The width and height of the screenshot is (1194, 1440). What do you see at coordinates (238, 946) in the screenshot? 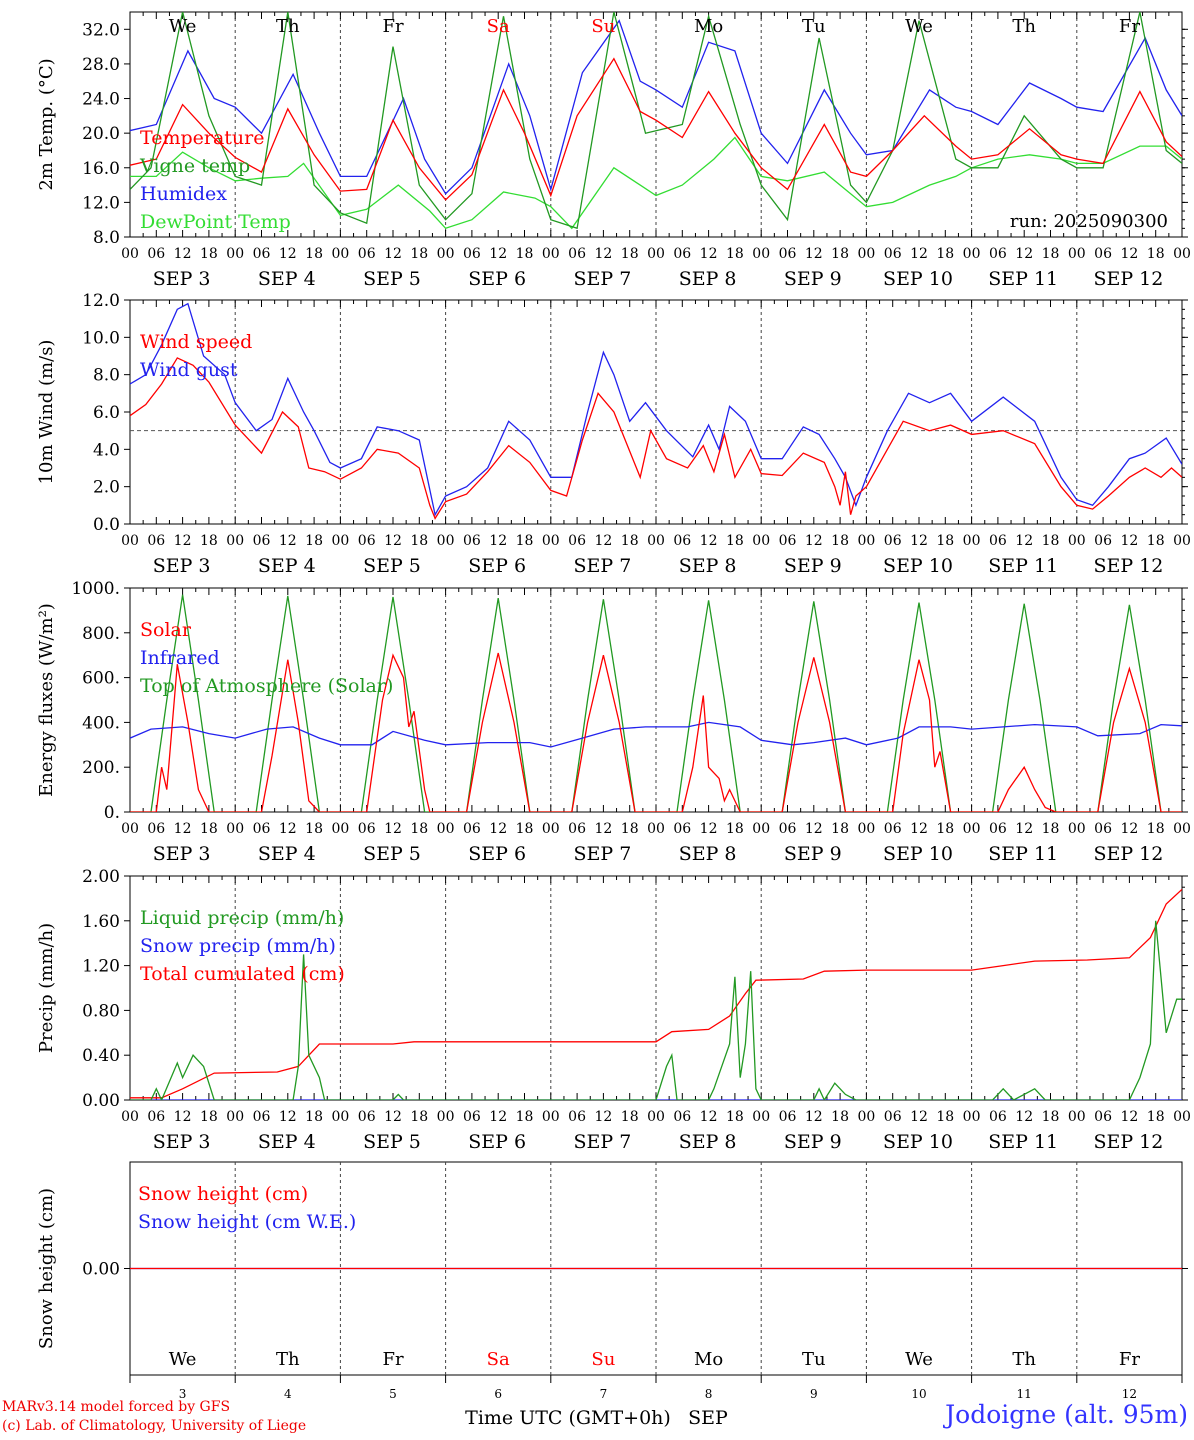
I see `legend-entry: Snow precip (mm/h)` at bounding box center [238, 946].